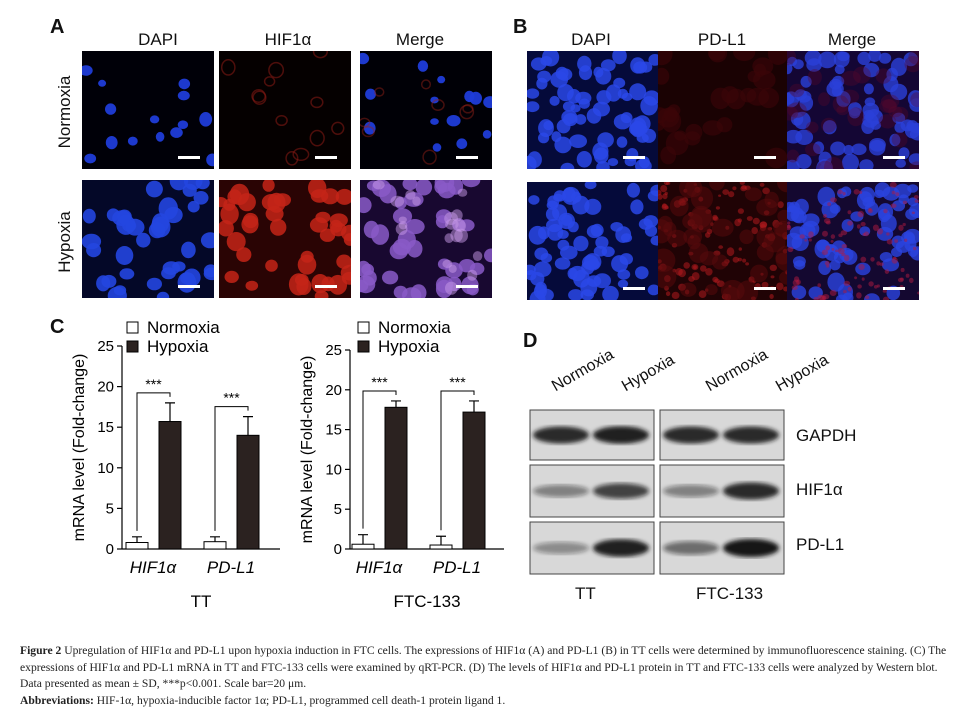  Describe the element at coordinates (520, 27) in the screenshot. I see `panel-b-letter: B` at that location.